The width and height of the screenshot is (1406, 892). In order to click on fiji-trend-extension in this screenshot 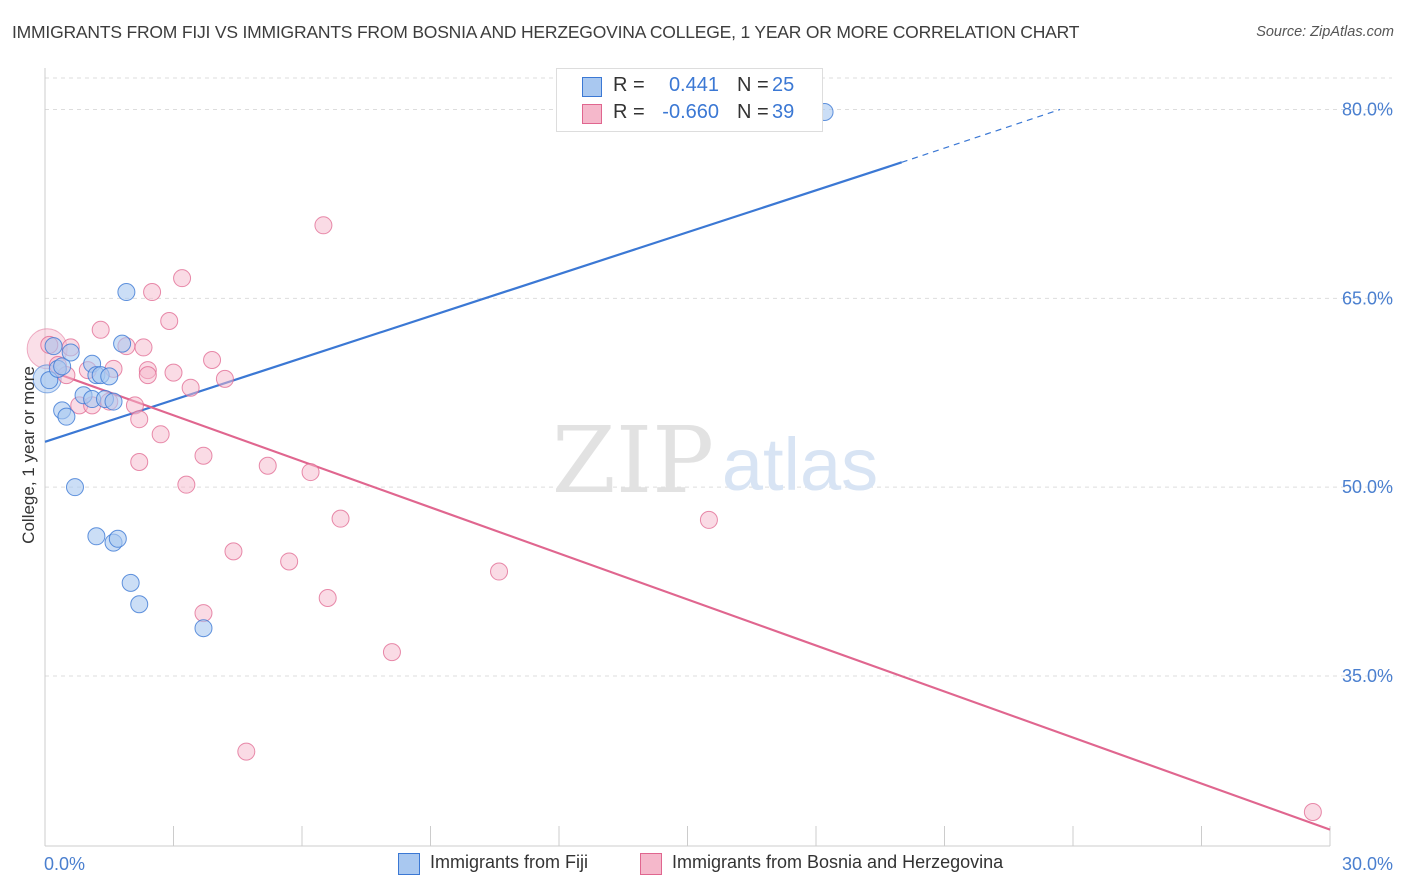, I will do `click(981, 135)`.